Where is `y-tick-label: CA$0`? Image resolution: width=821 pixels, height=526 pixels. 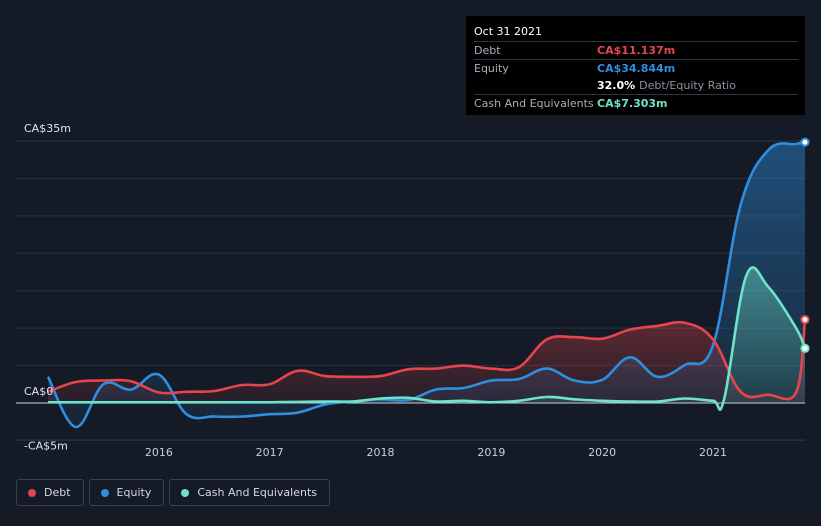
y-tick-label: CA$0 is located at coordinates (38, 391).